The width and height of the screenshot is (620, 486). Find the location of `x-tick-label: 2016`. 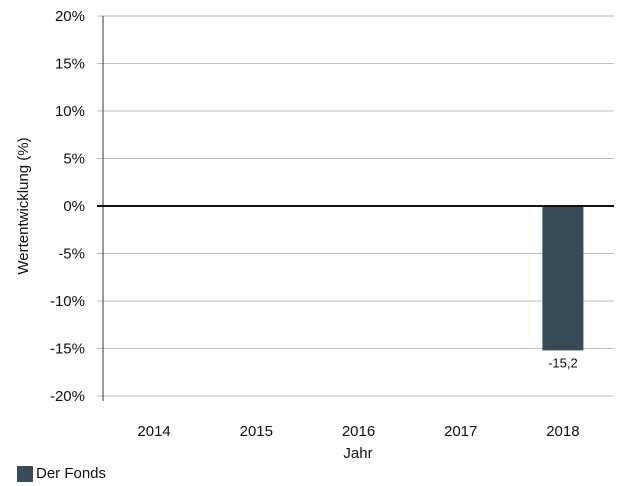

x-tick-label: 2016 is located at coordinates (358, 431).